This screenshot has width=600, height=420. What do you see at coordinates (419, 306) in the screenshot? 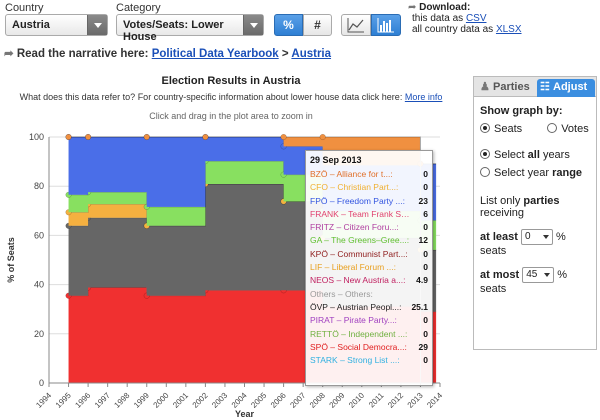
I see `tooltip-party-value: 25.1` at bounding box center [419, 306].